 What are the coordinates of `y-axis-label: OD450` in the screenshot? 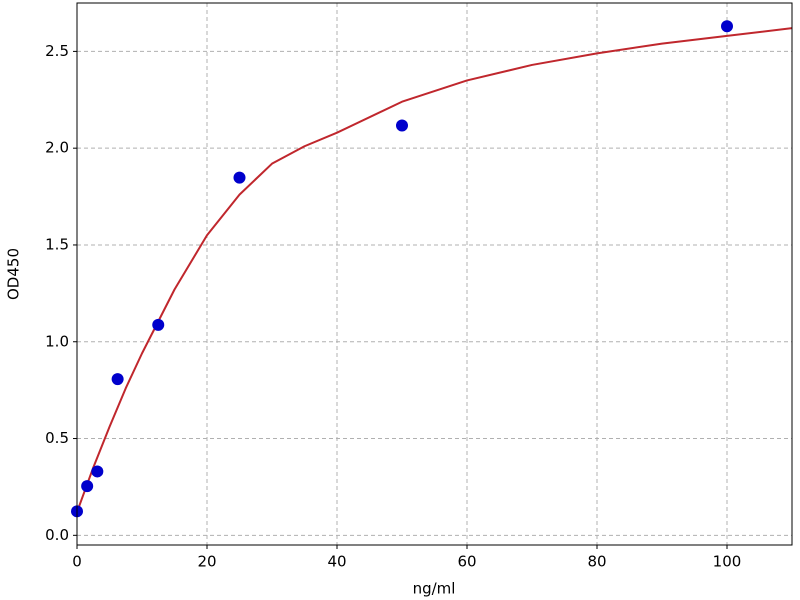 It's located at (14, 274).